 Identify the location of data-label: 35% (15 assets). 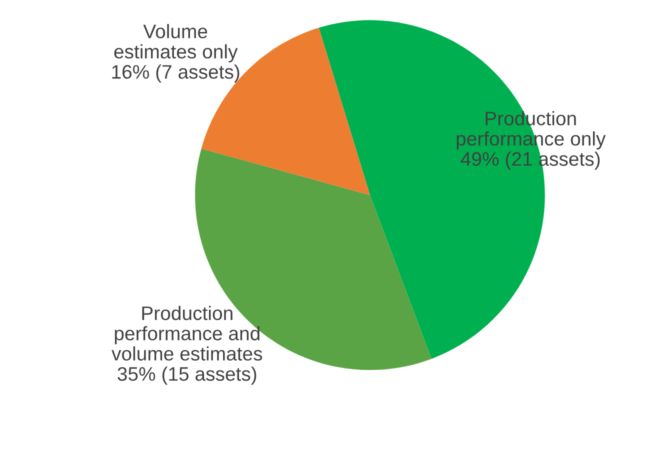
(187, 375).